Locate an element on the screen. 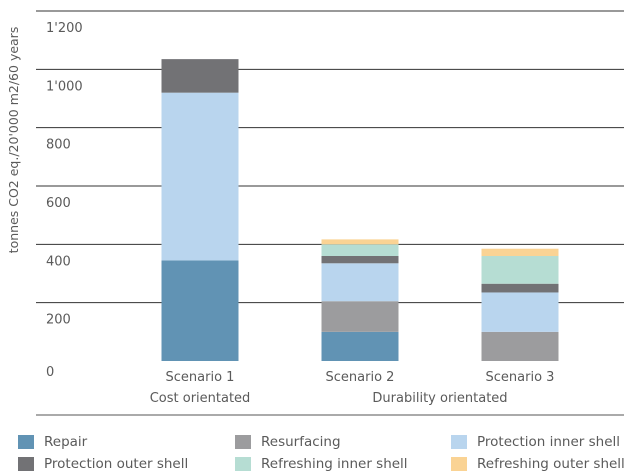 The image size is (624, 476). group-label: Cost orientated is located at coordinates (200, 398).